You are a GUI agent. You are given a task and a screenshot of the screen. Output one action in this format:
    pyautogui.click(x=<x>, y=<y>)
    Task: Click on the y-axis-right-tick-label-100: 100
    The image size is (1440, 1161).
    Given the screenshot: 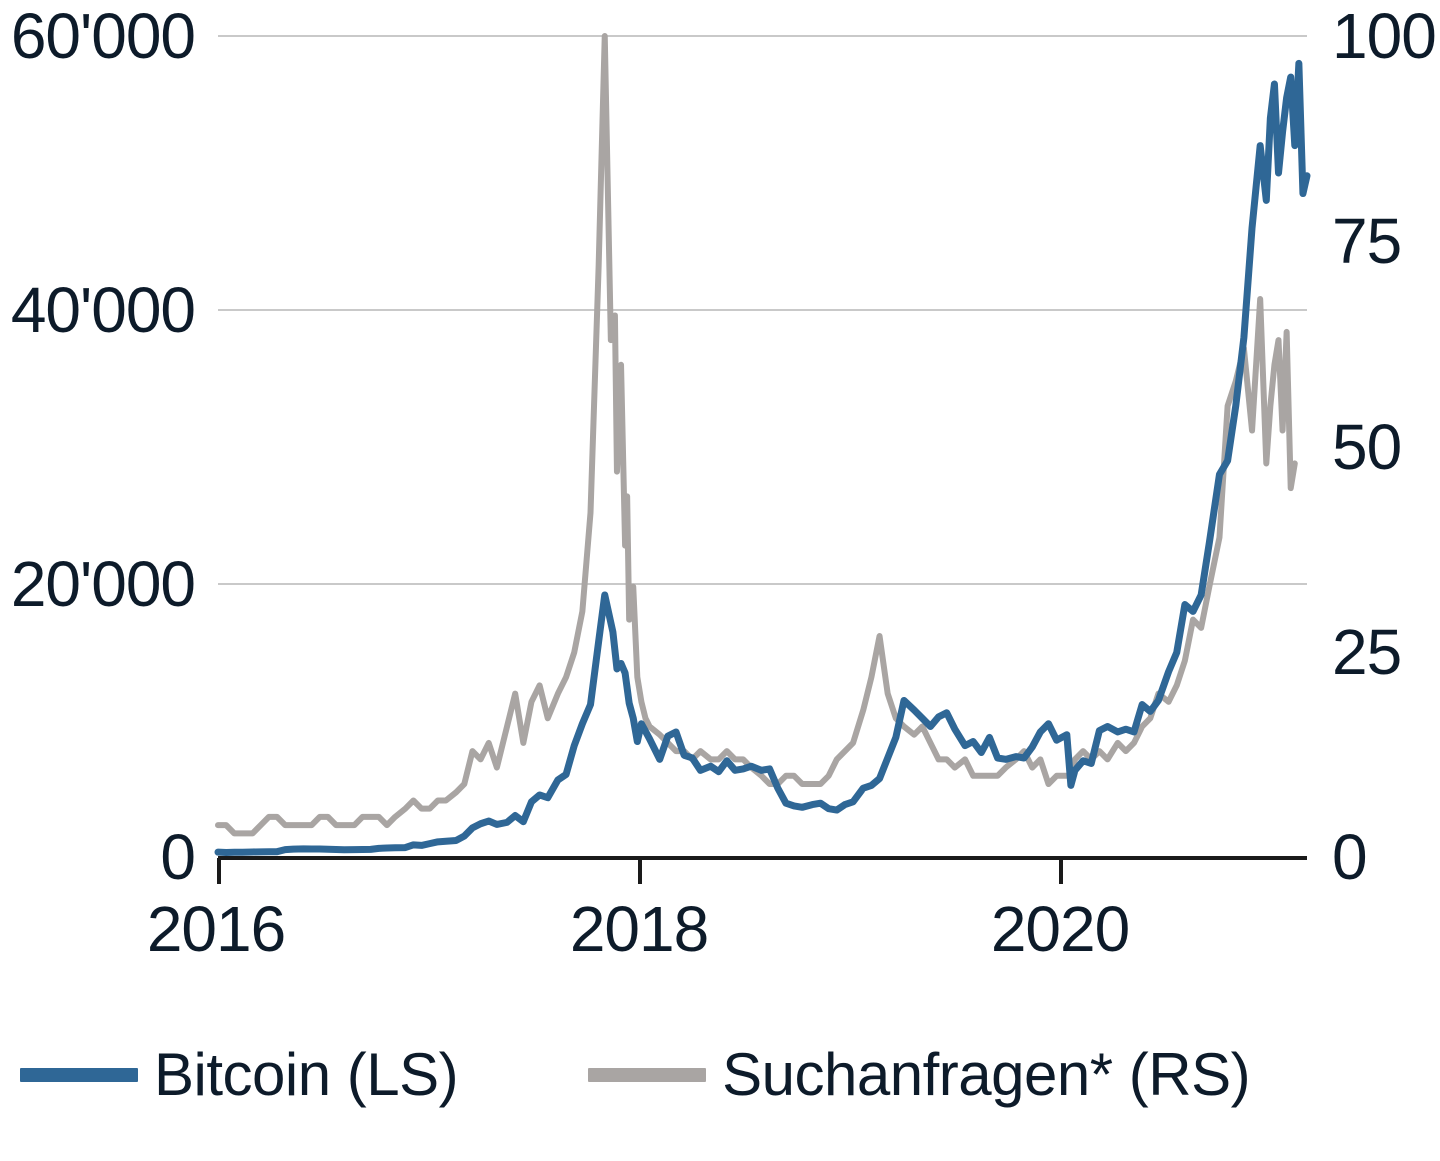 What is the action you would take?
    pyautogui.click(x=1384, y=36)
    